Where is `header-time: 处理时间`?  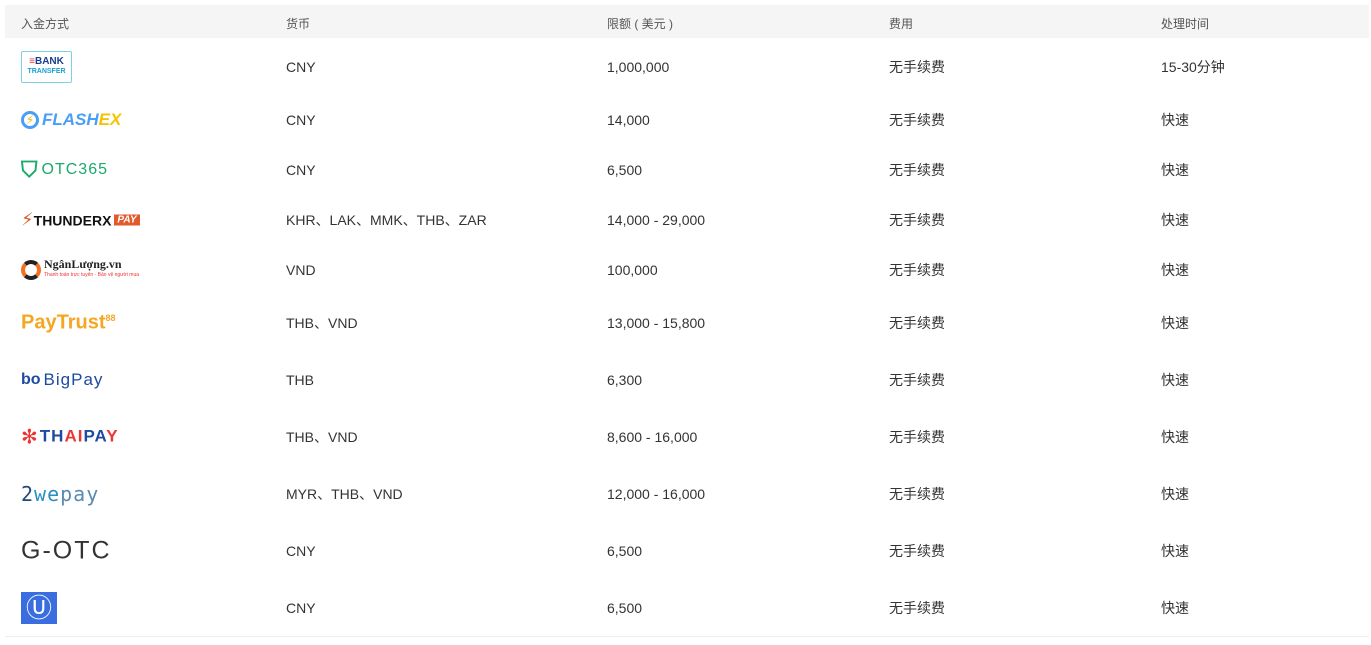
header-time: 处理时间 is located at coordinates (1185, 24).